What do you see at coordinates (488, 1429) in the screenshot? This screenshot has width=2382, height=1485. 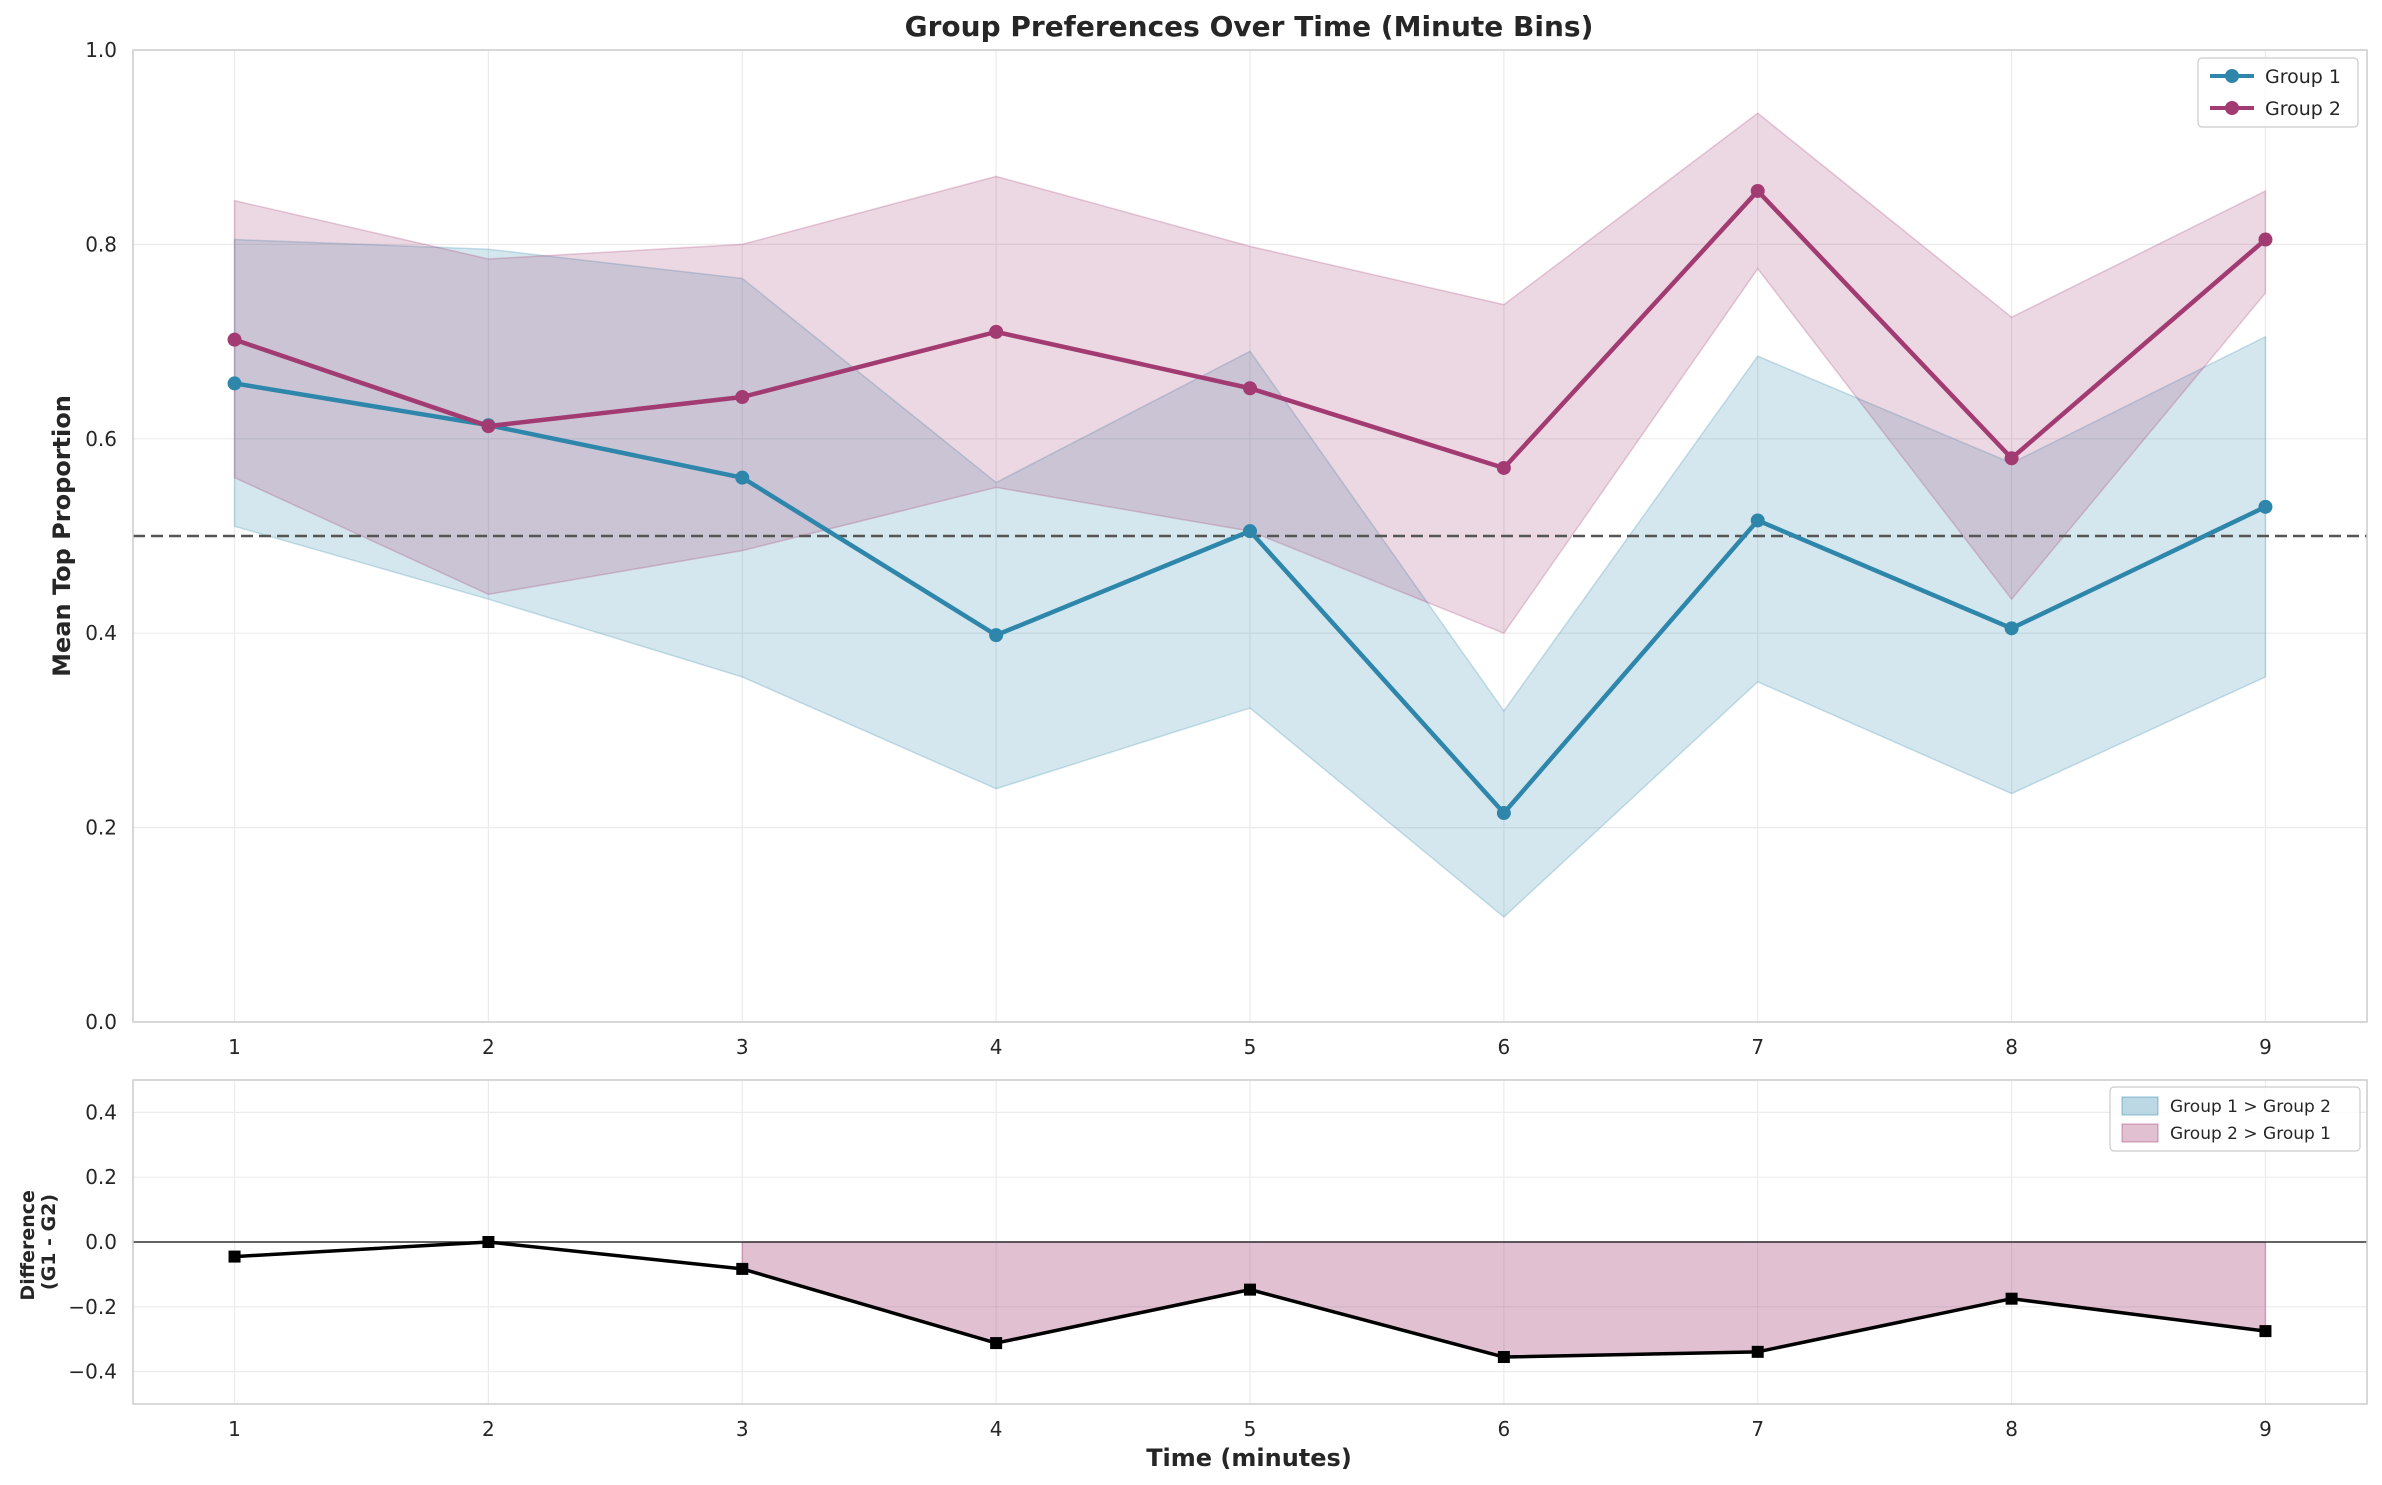 I see `difference-x-tick-label: 2` at bounding box center [488, 1429].